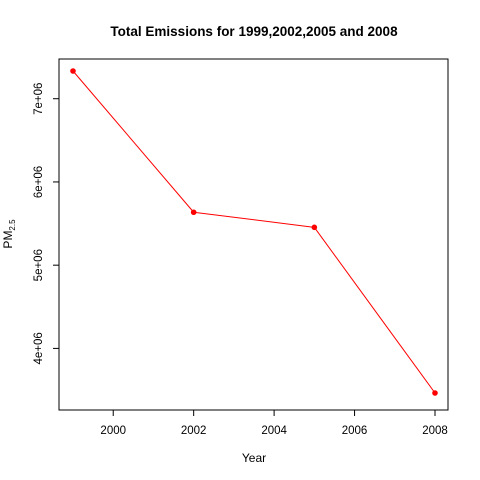 This screenshot has width=480, height=480. Describe the element at coordinates (39, 265) in the screenshot. I see `y-tick-label: 5e+06` at that location.